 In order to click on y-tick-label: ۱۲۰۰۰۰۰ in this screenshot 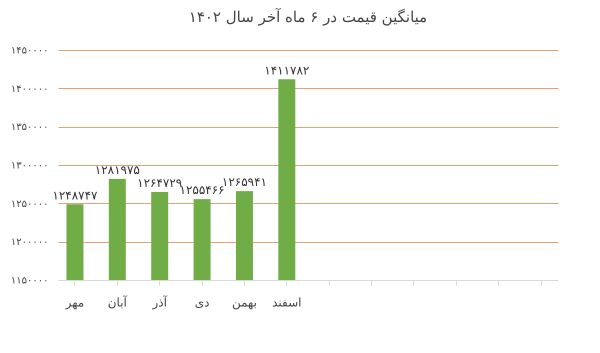, I will do `click(29, 242)`.